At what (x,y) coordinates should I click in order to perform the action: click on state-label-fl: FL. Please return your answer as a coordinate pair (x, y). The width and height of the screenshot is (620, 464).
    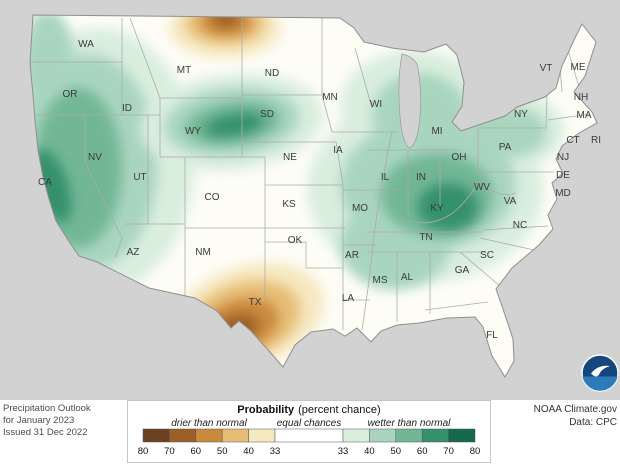
    Looking at the image, I should click on (492, 335).